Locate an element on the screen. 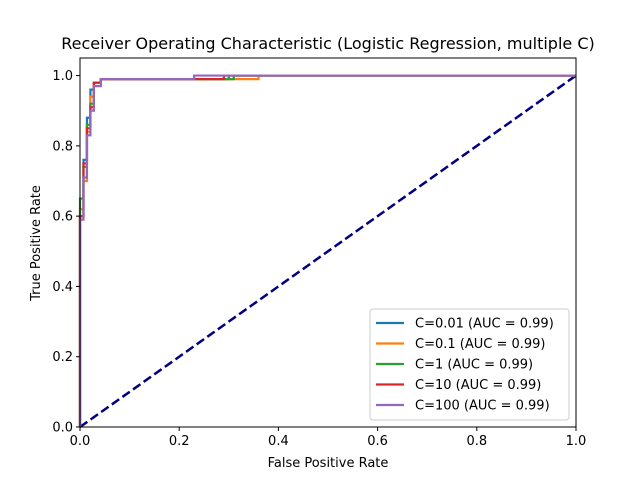  x-tick-label: 0.2 is located at coordinates (179, 441).